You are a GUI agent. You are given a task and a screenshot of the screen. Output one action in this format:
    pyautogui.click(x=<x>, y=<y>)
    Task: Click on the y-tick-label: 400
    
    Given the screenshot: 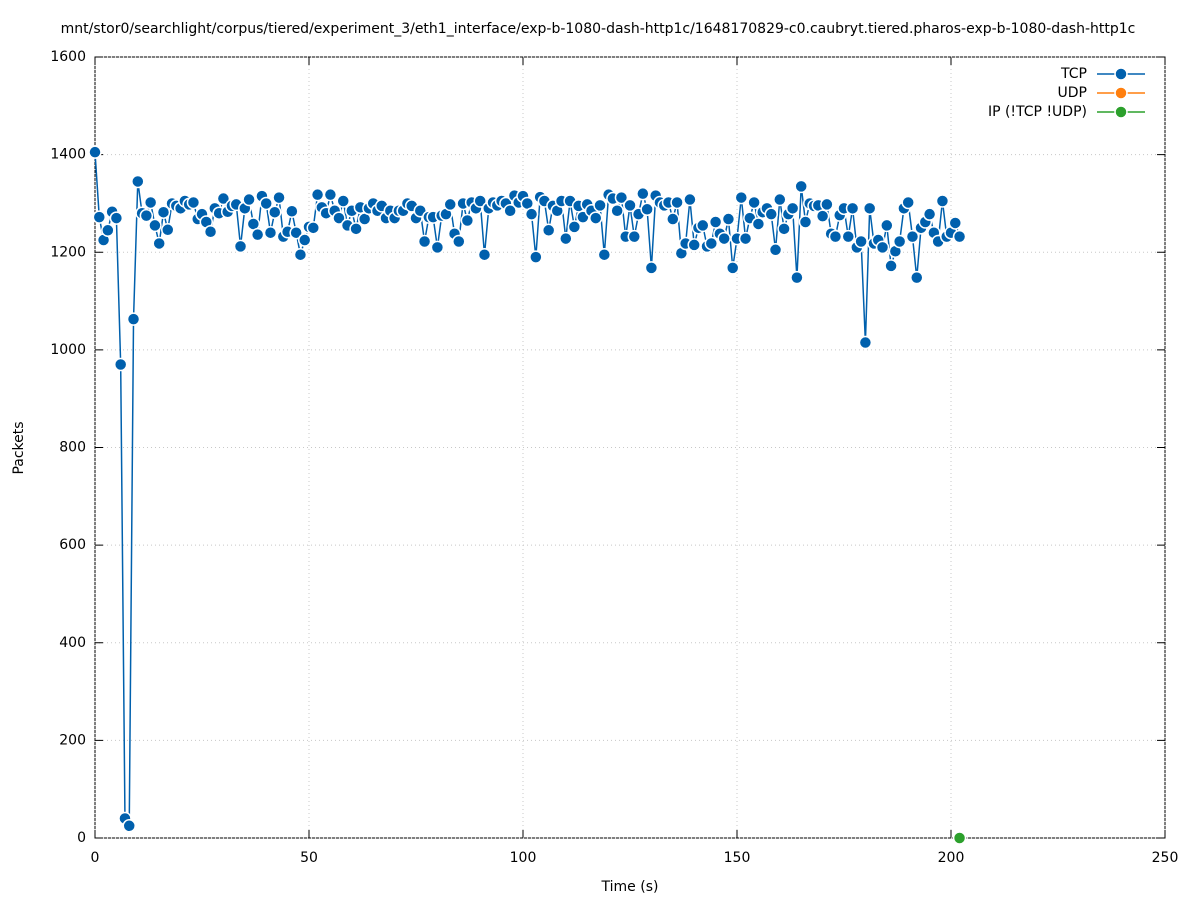 What is the action you would take?
    pyautogui.click(x=72, y=643)
    